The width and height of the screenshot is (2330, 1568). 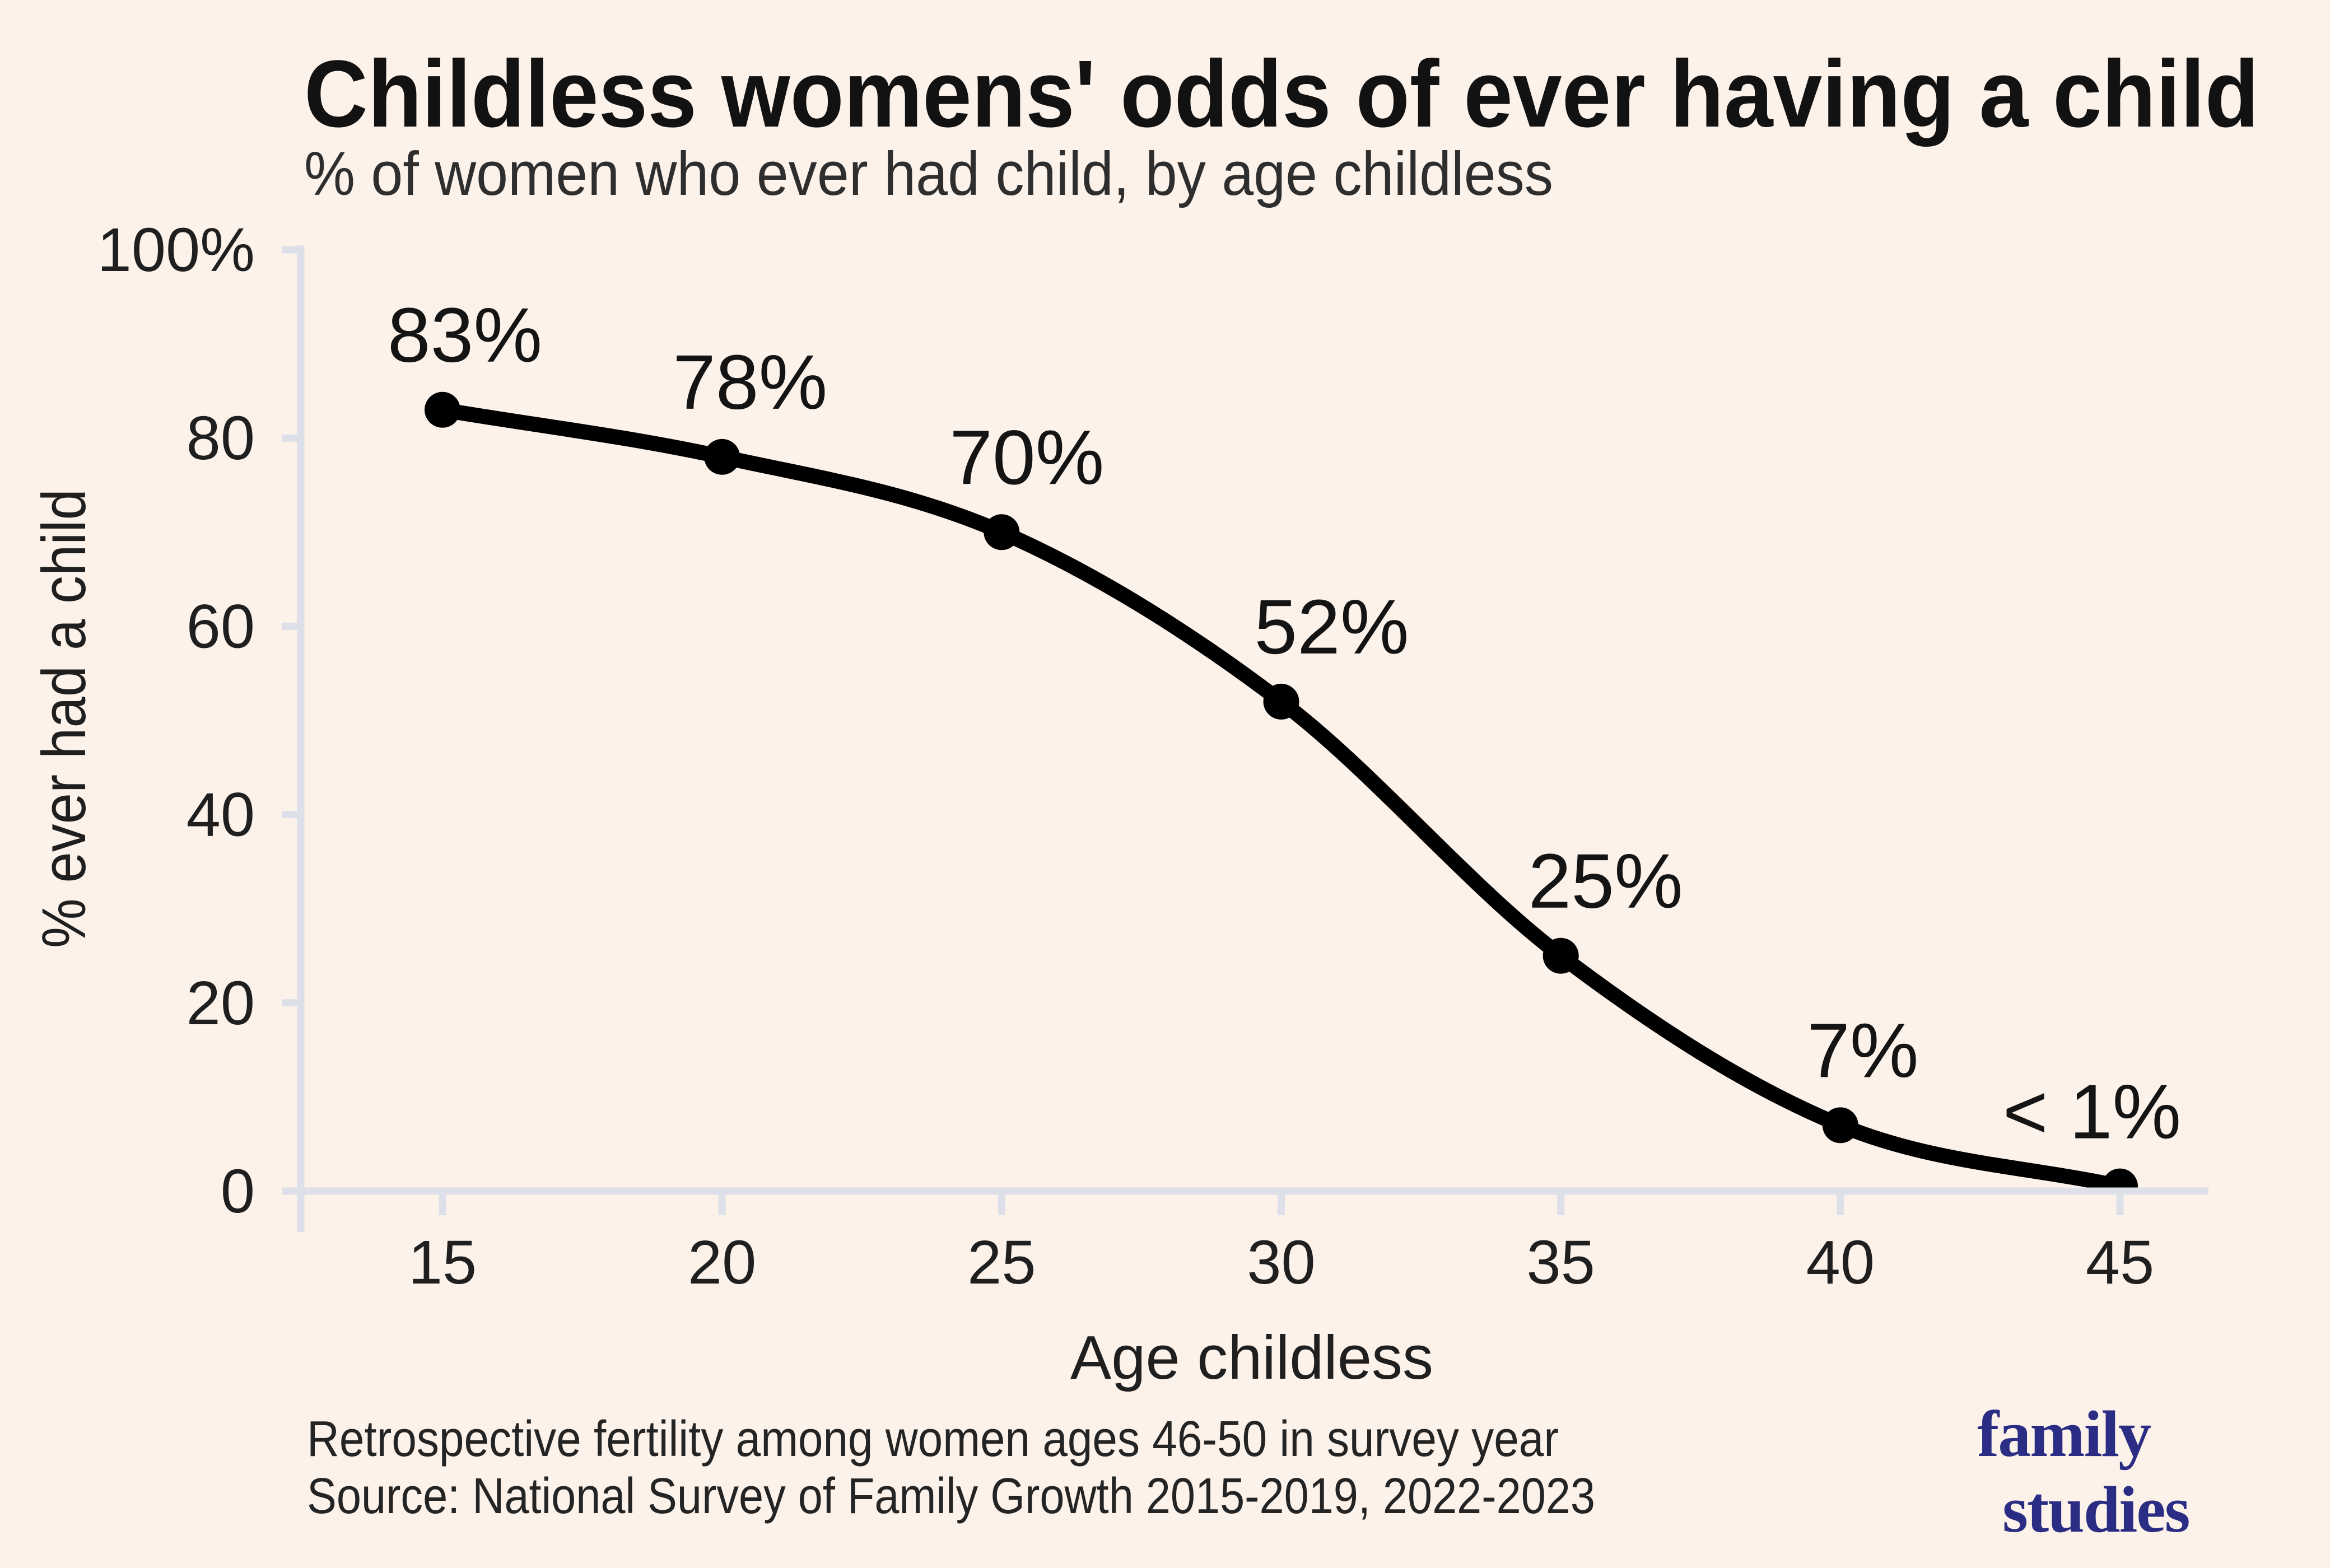 I want to click on x-tick-label: 15, so click(x=443, y=1263).